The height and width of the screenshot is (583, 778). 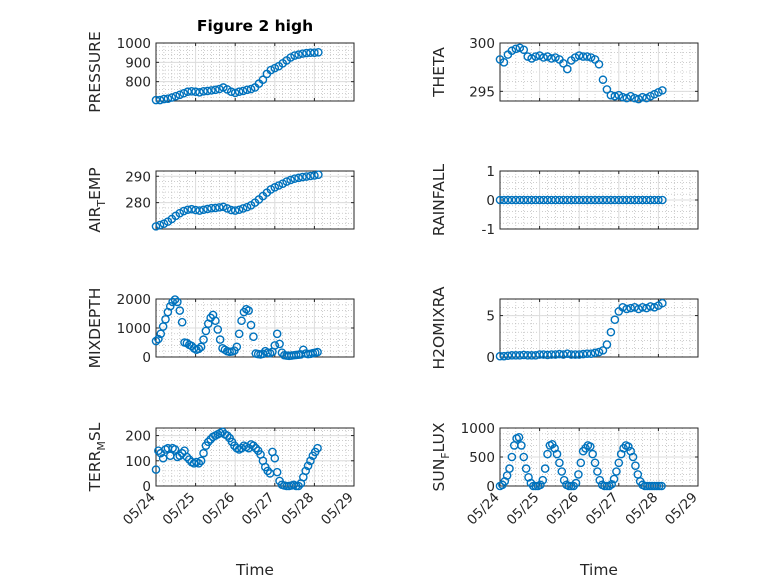 I want to click on x-tick-label: 05/28, so click(x=297, y=509).